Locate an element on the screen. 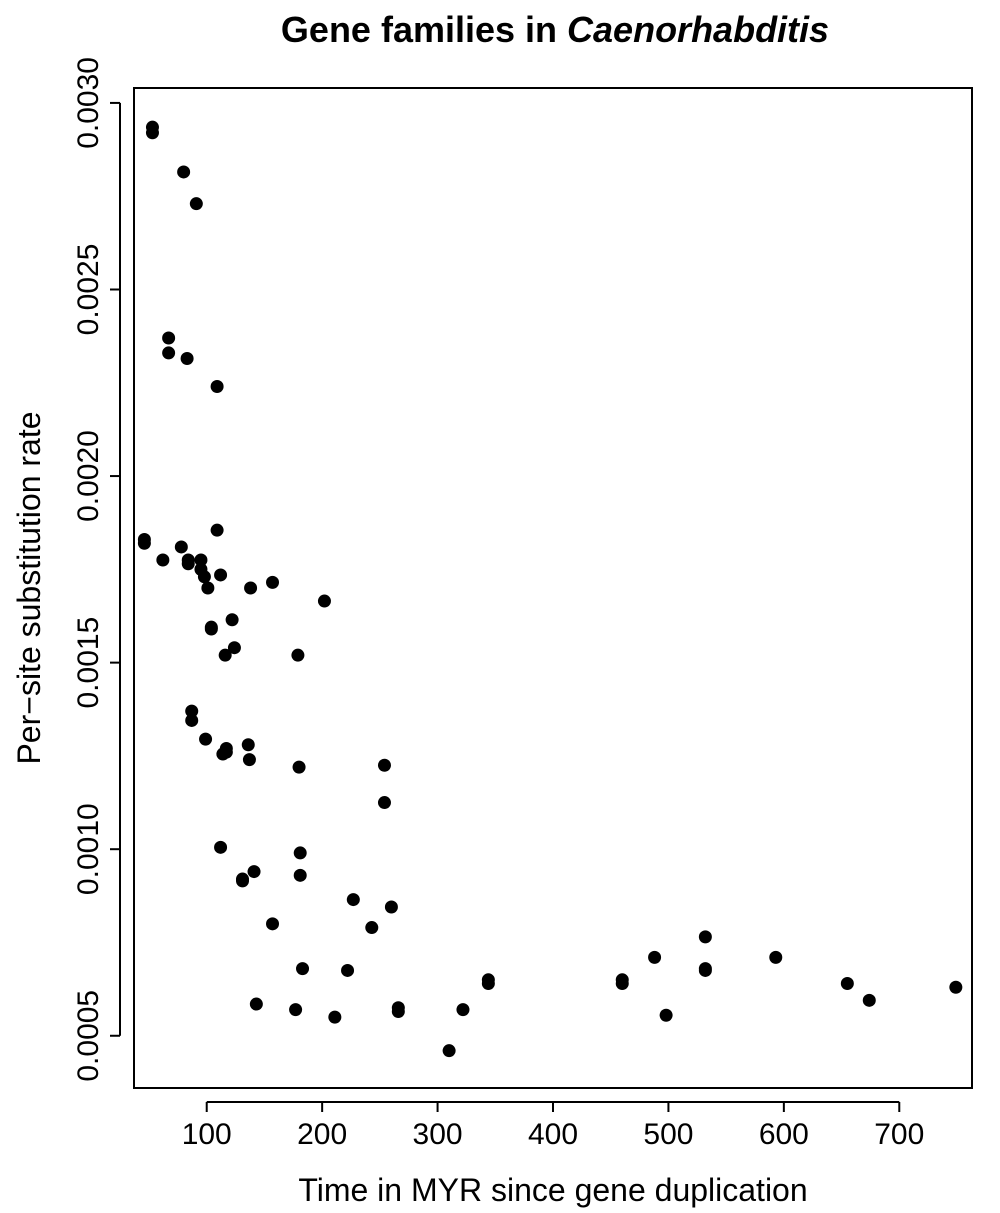 Image resolution: width=1000 pixels, height=1213 pixels. x-tick-label: 500 is located at coordinates (668, 1134).